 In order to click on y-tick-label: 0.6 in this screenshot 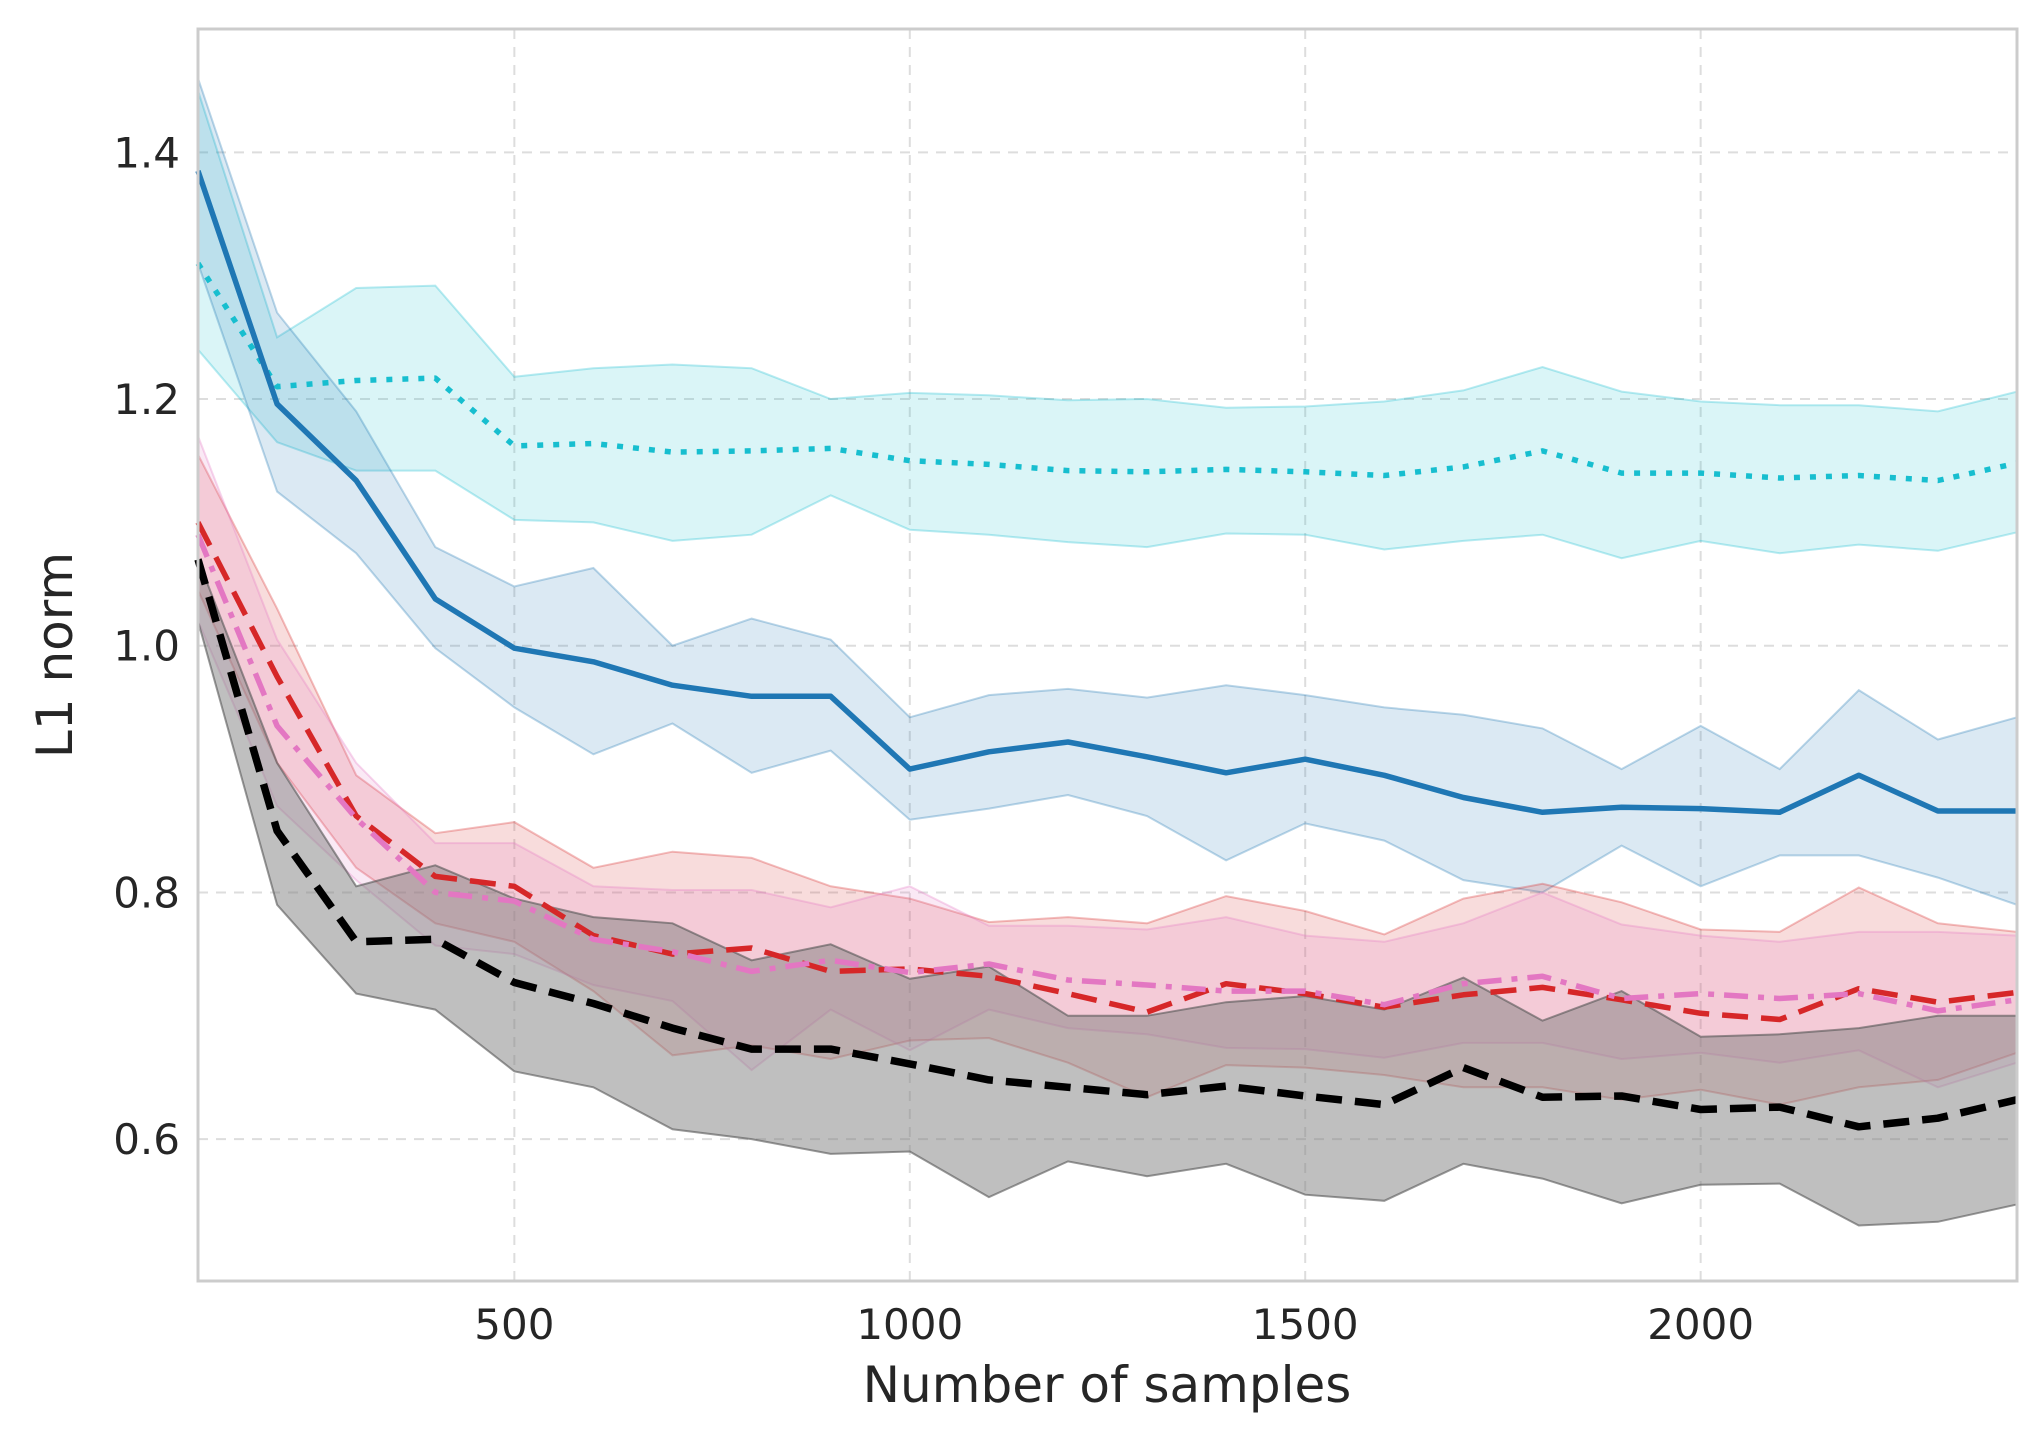, I will do `click(146, 1139)`.